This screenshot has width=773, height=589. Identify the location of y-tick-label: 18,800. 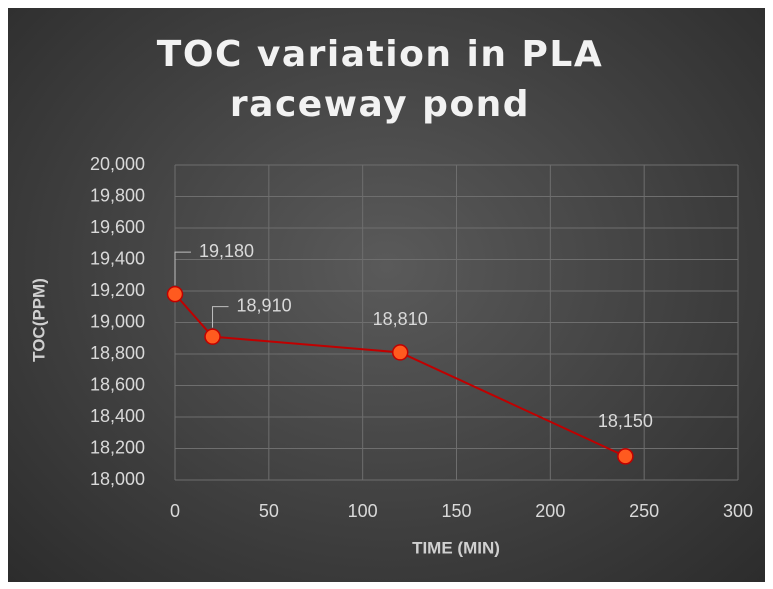
(117, 353).